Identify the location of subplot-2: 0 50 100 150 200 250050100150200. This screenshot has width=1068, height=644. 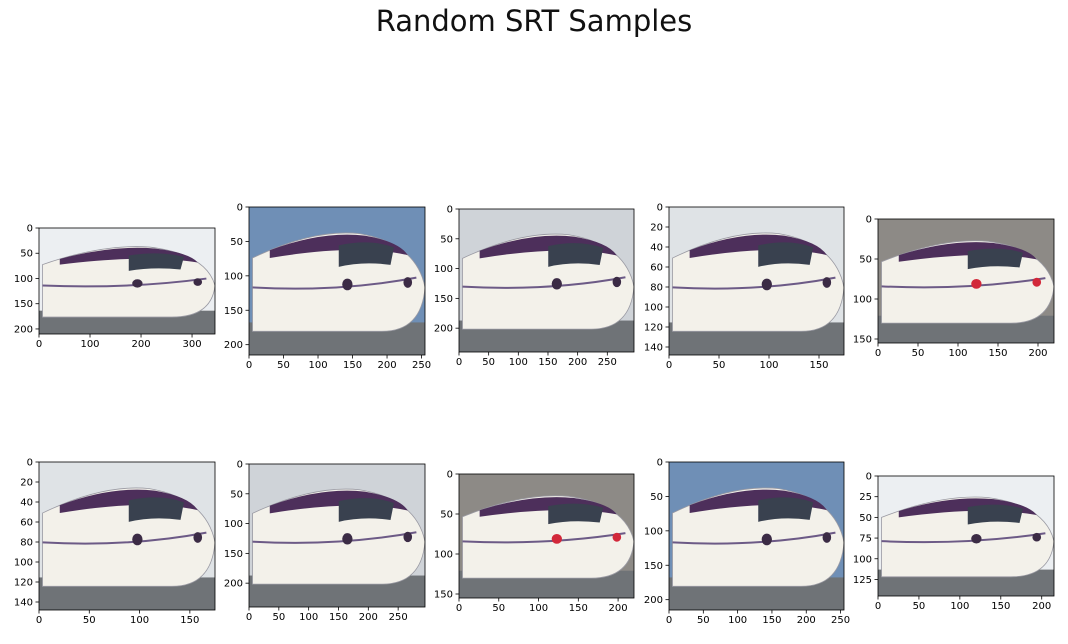
(327, 287).